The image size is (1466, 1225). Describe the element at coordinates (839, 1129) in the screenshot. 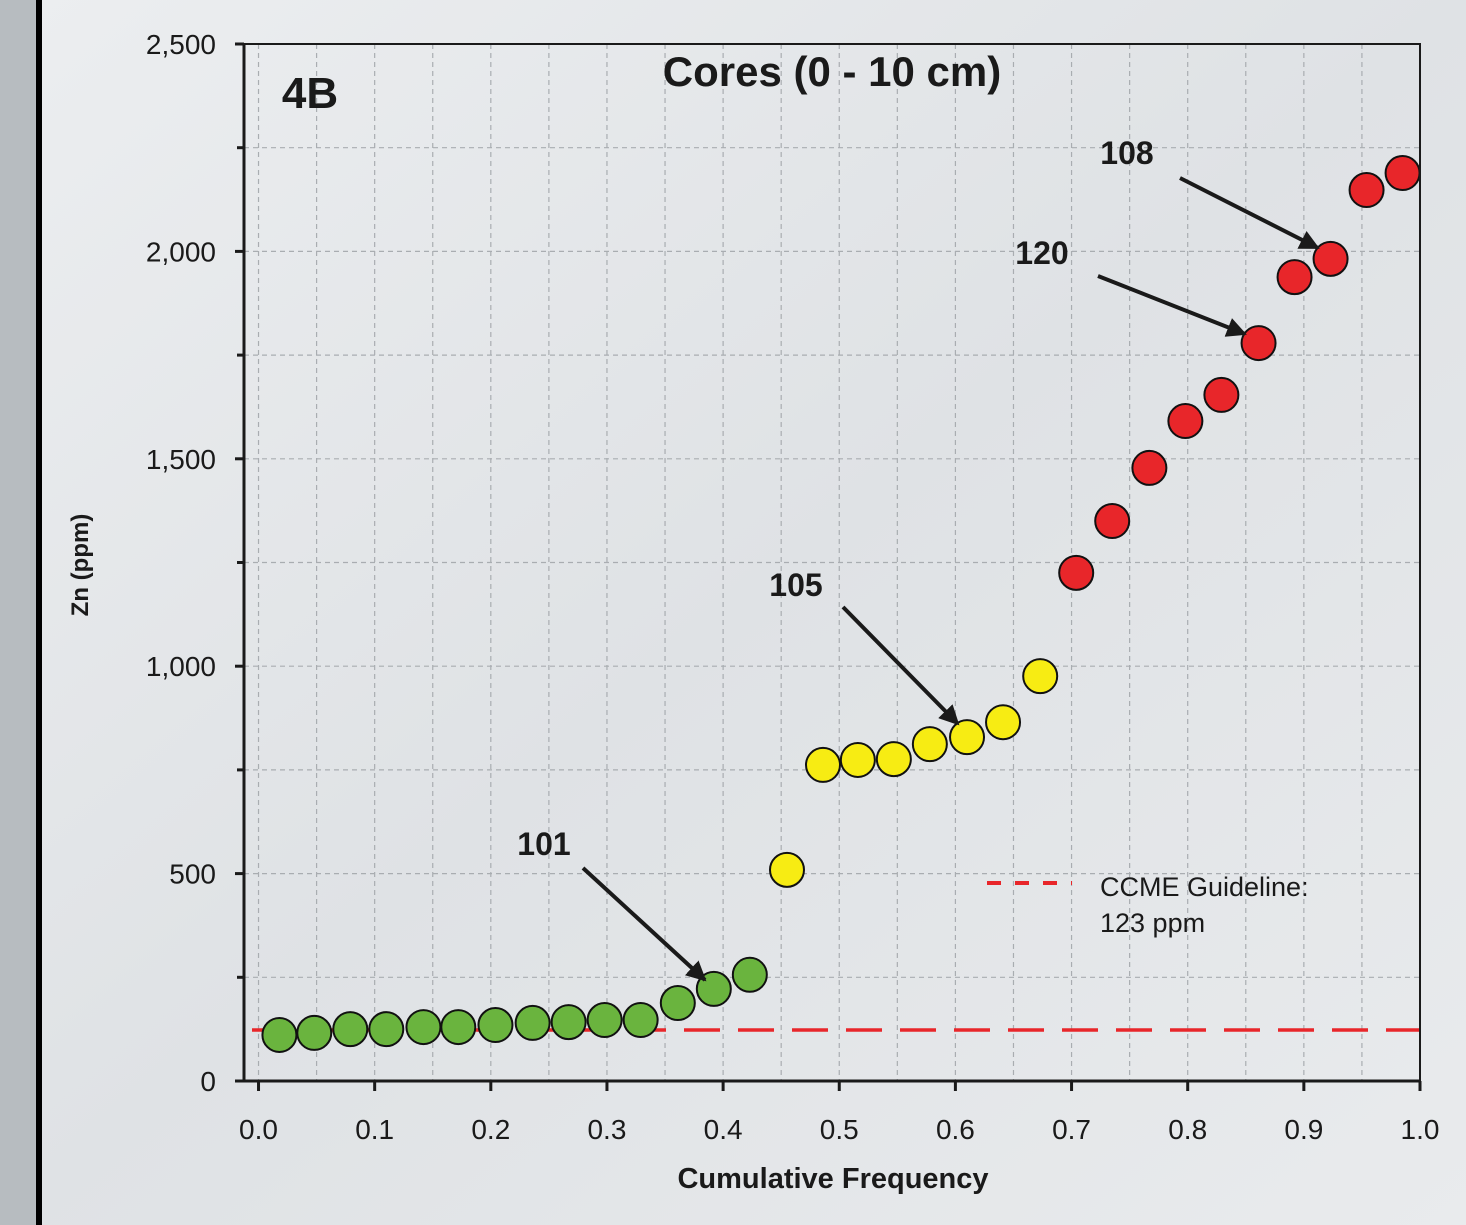

I see `x-tick-label: 0.5` at that location.